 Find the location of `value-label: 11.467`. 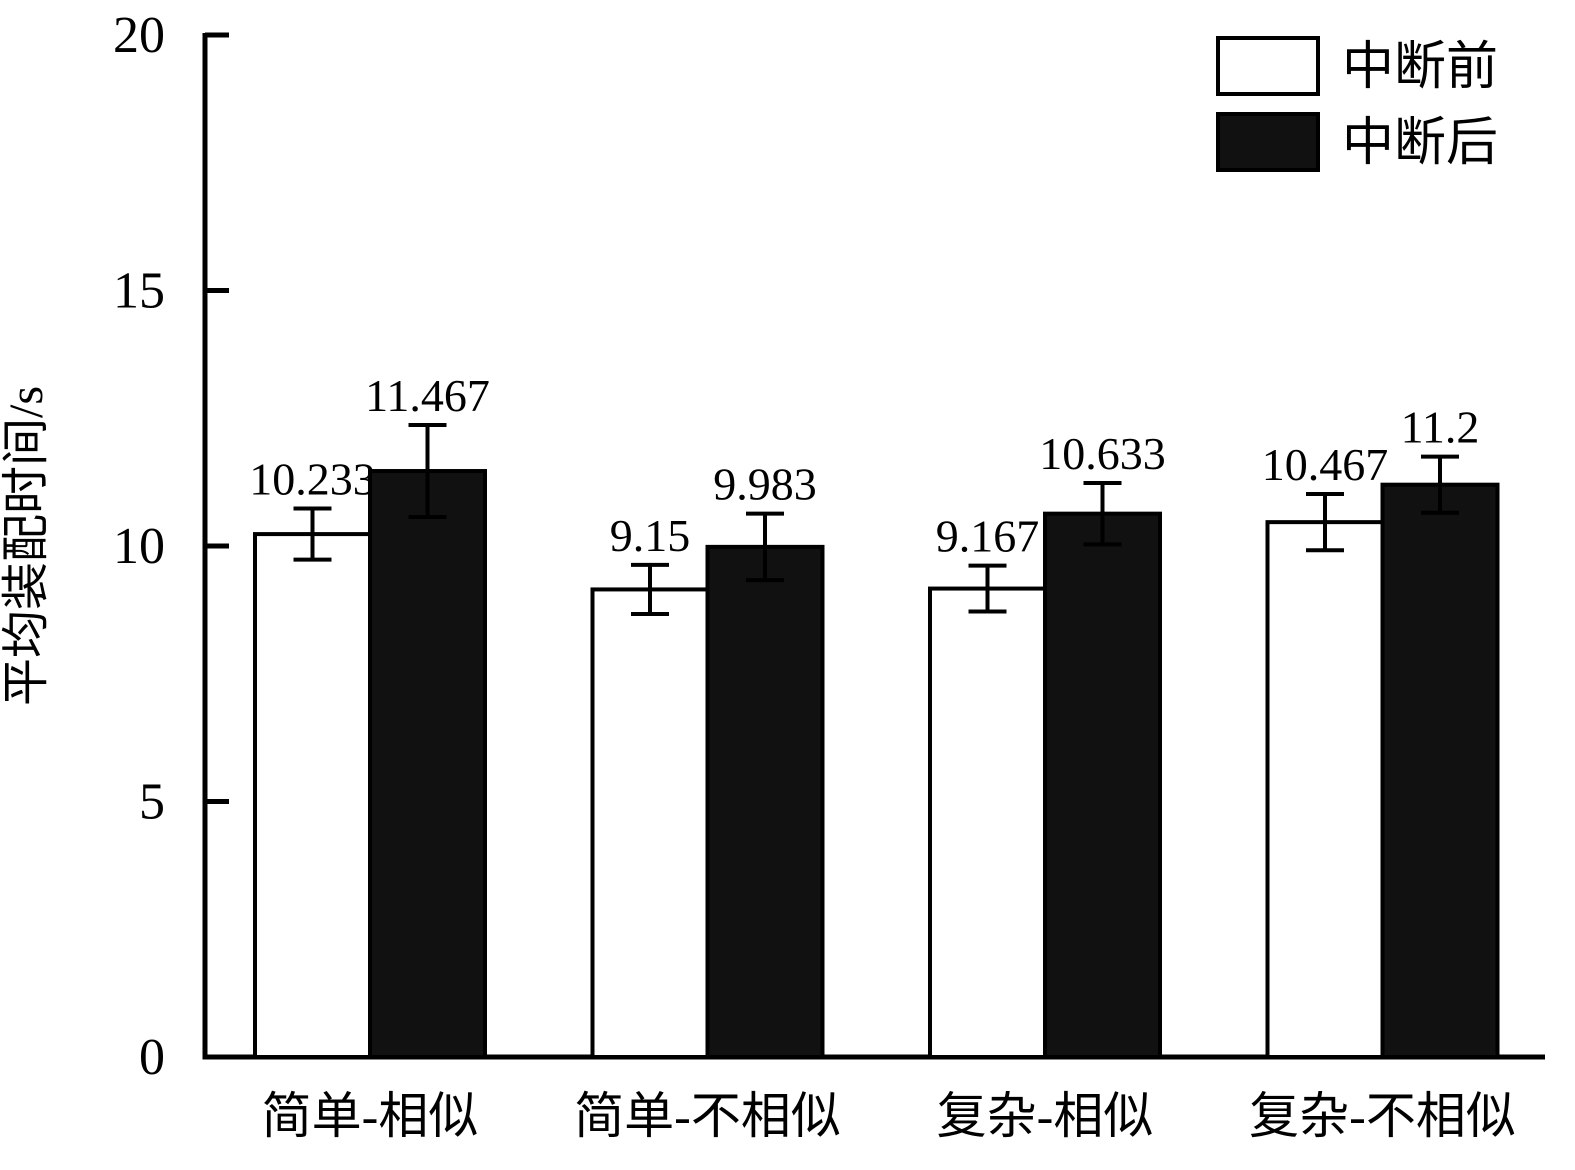

value-label: 11.467 is located at coordinates (427, 395).